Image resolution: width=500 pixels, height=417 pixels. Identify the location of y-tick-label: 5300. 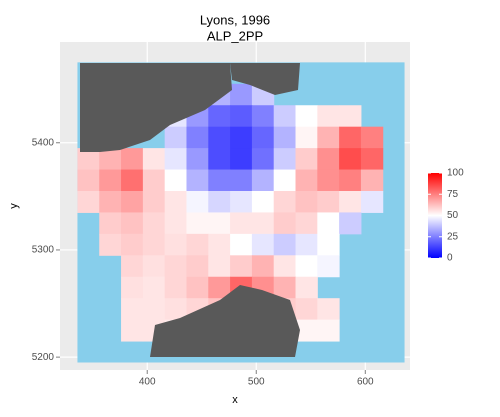
(43, 250).